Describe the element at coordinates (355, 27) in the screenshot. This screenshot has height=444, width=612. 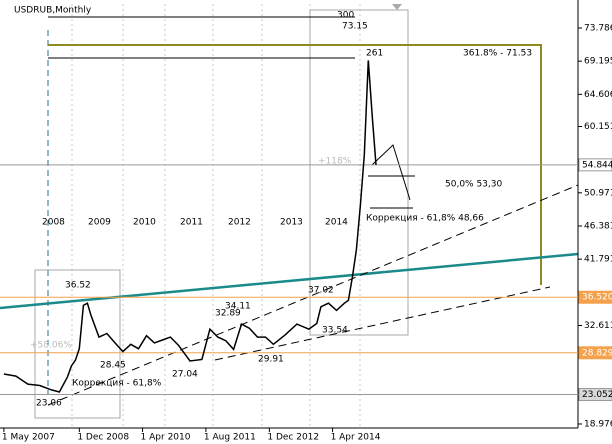
I see `annotation: 73.15` at that location.